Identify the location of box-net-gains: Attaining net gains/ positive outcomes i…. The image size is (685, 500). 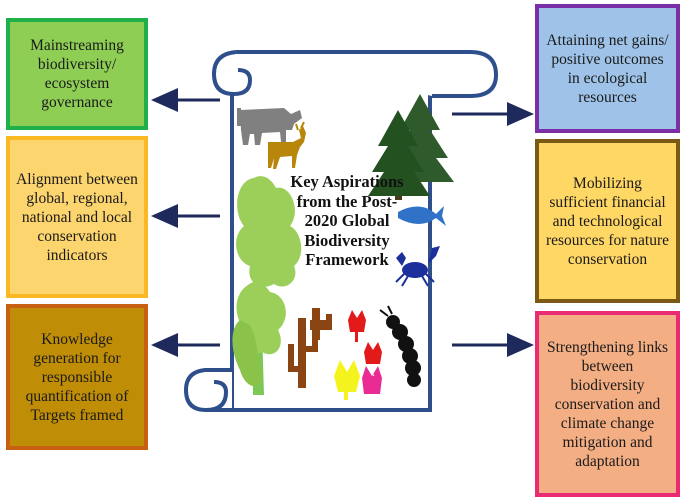
(607, 68).